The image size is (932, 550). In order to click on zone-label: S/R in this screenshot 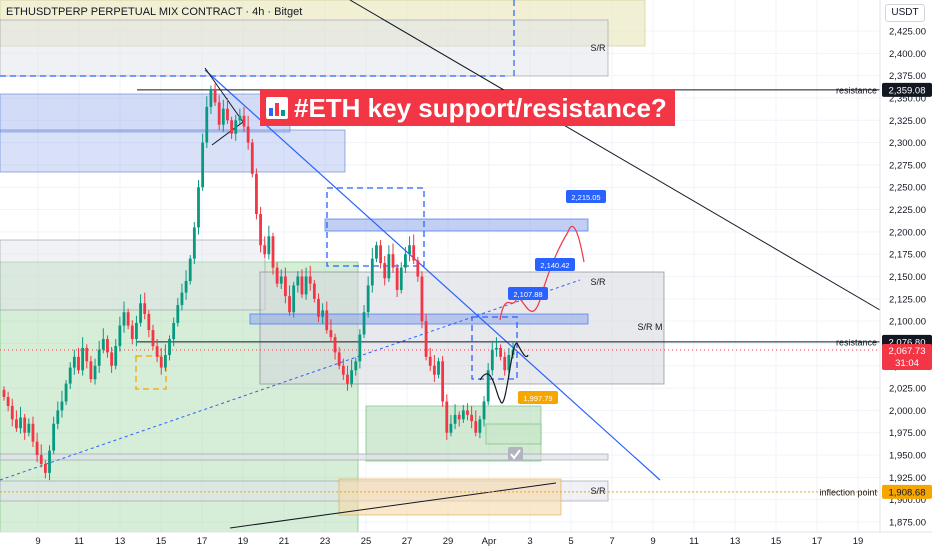, I will do `click(598, 48)`.